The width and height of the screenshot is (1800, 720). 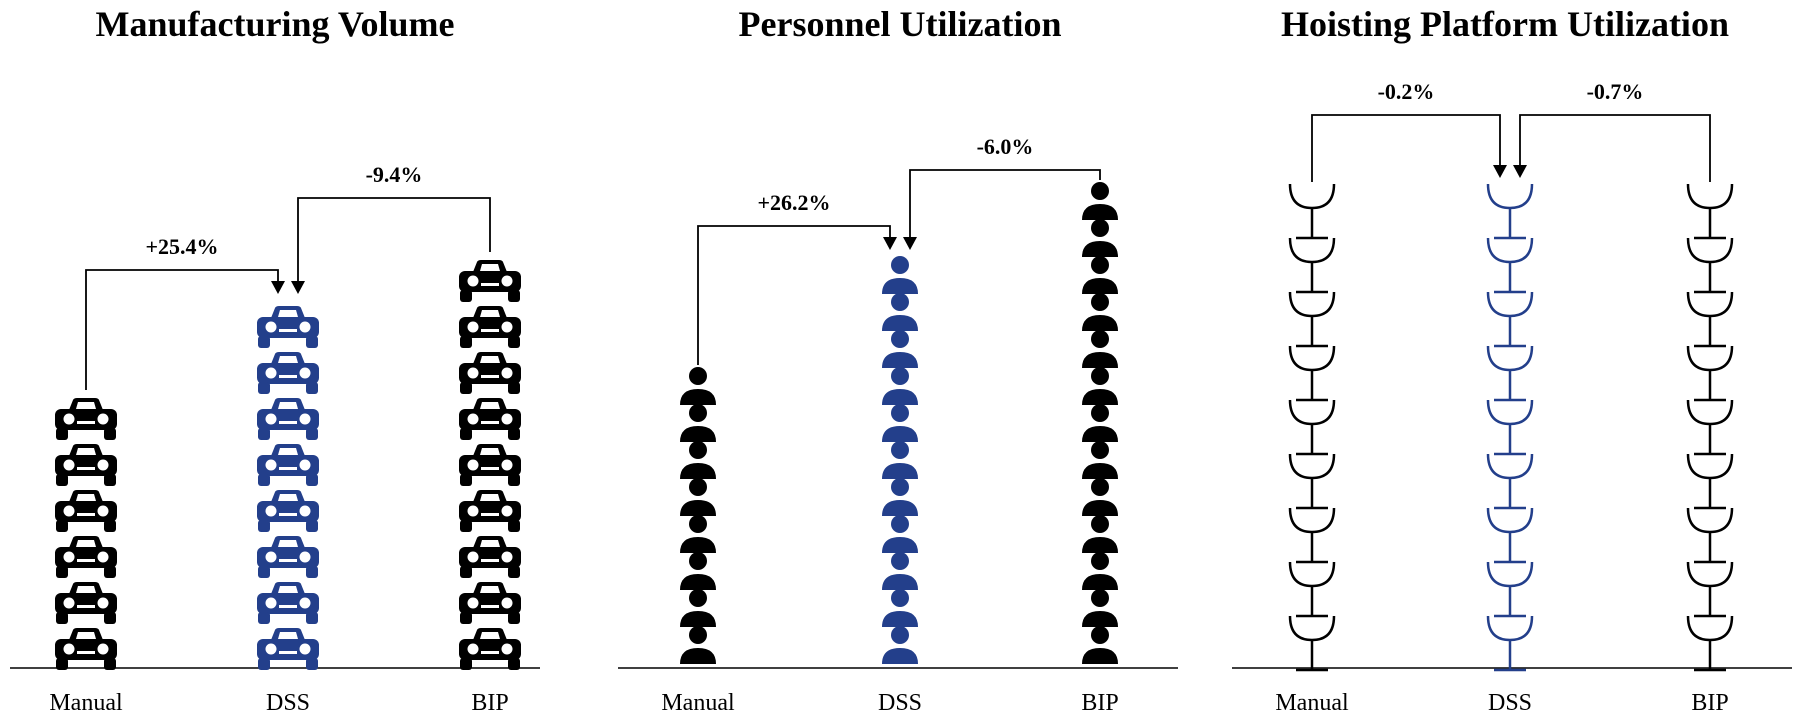 What do you see at coordinates (1005, 146) in the screenshot?
I see `annotation-label: -6.0%` at bounding box center [1005, 146].